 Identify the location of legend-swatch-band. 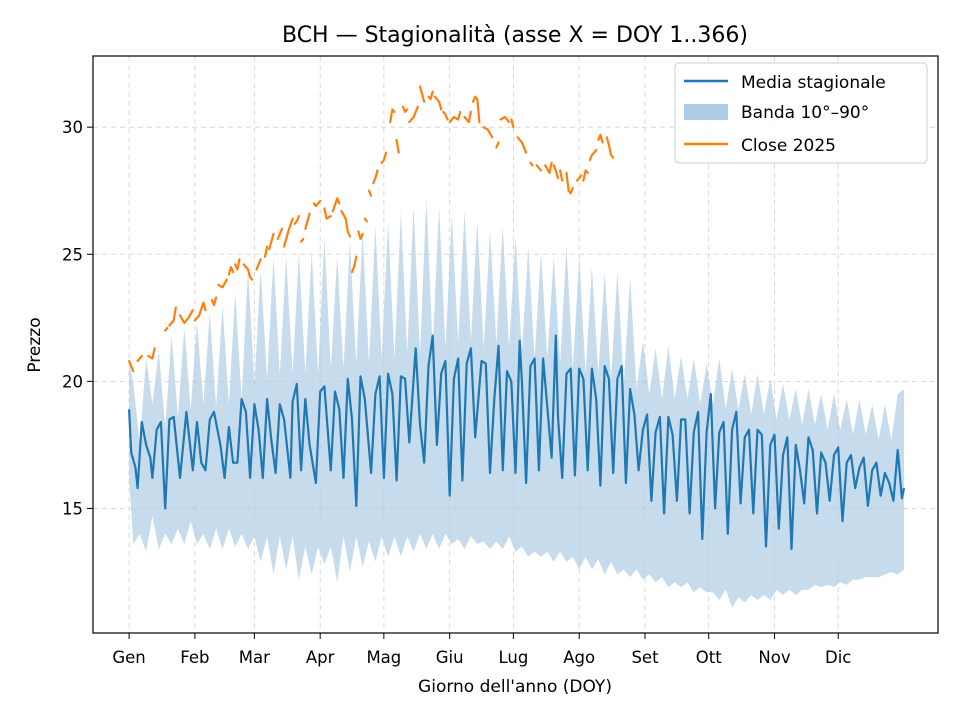
(706, 112).